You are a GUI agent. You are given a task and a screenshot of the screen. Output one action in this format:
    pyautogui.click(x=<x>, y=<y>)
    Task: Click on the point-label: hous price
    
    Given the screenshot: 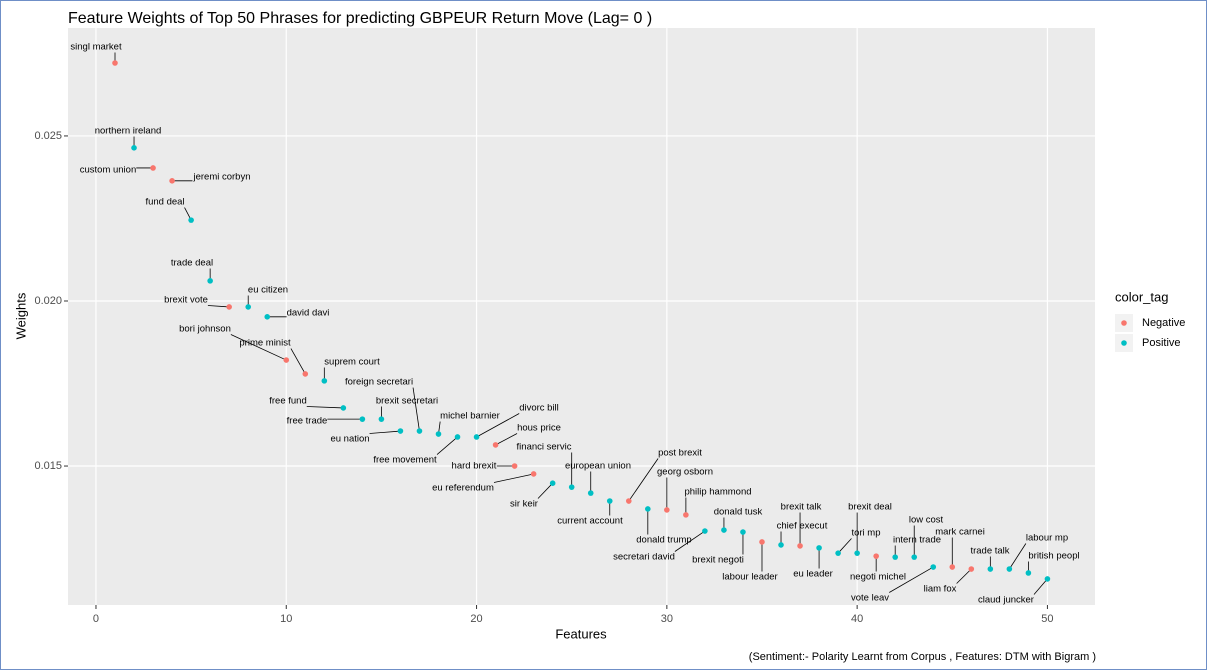 What is the action you would take?
    pyautogui.click(x=539, y=428)
    